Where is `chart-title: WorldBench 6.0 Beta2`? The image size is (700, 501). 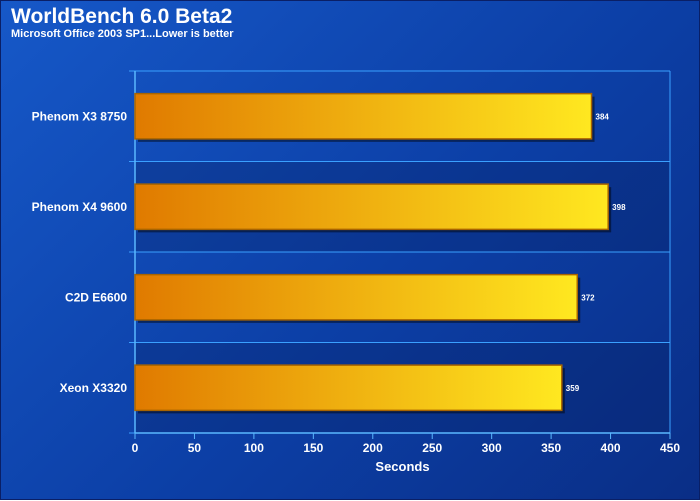 chart-title: WorldBench 6.0 Beta2 is located at coordinates (122, 16).